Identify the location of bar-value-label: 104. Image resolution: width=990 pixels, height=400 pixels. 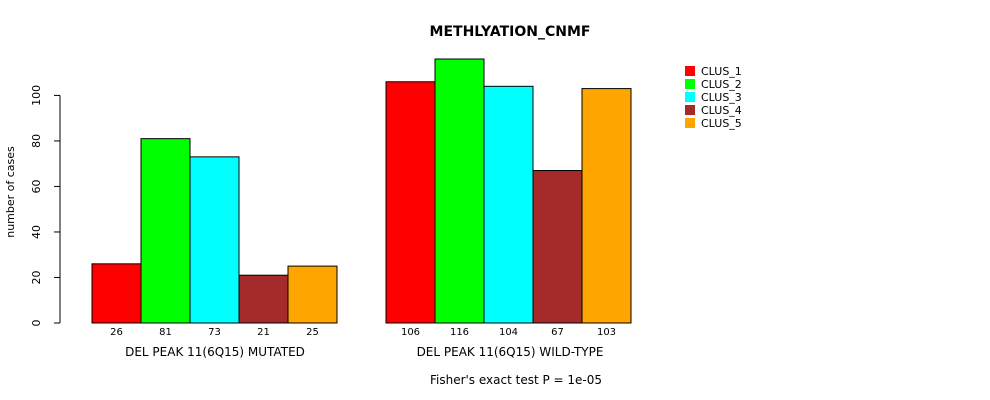
(508, 332).